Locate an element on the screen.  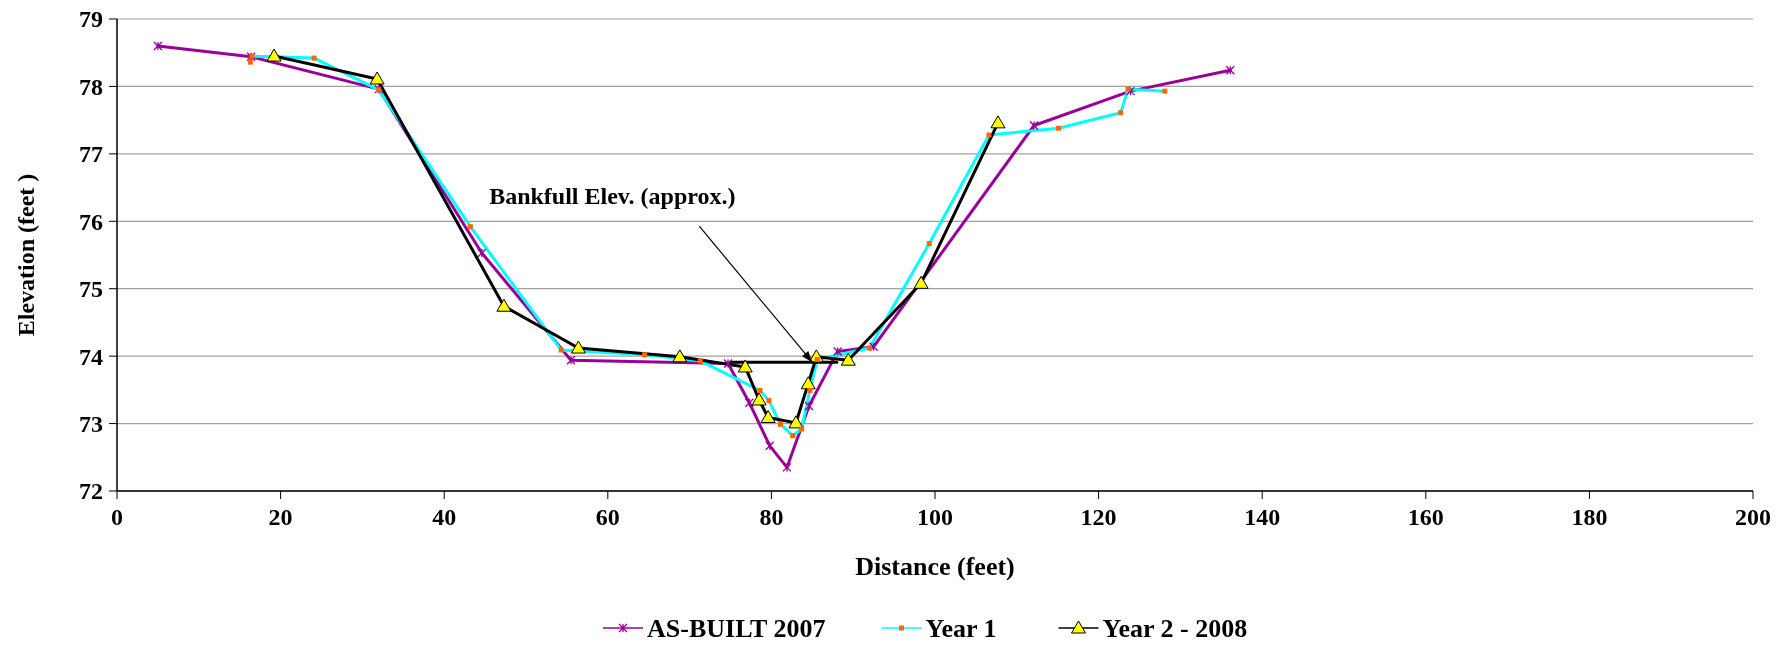
x-tick-label: 0 is located at coordinates (117, 517).